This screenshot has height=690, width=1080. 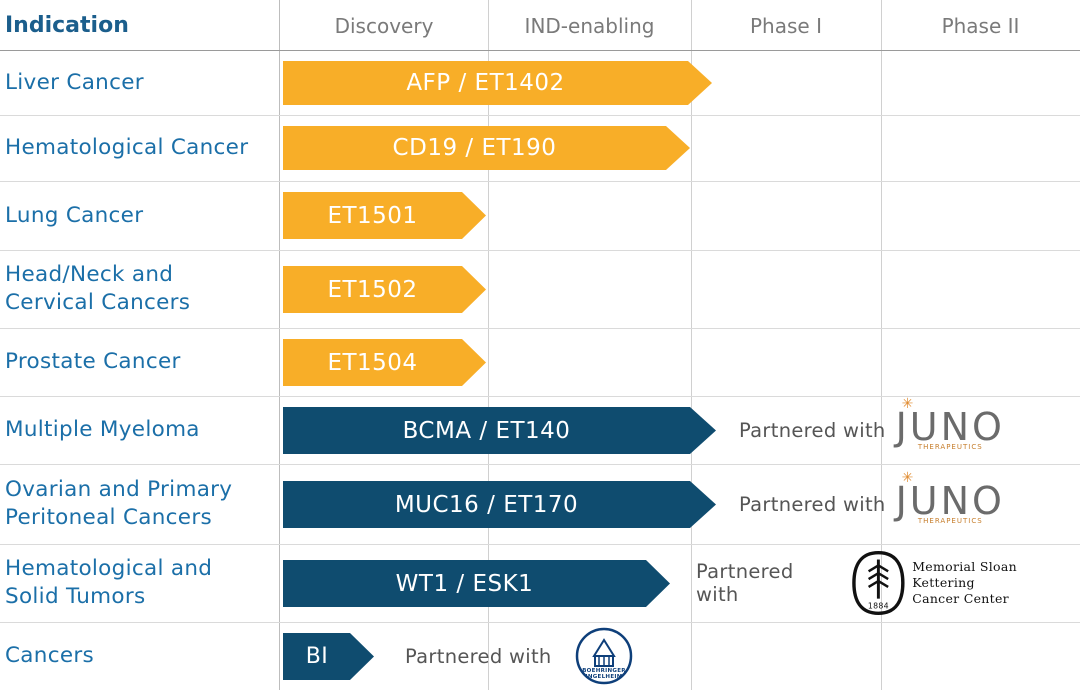 I want to click on program-label: ET1502, so click(x=372, y=289).